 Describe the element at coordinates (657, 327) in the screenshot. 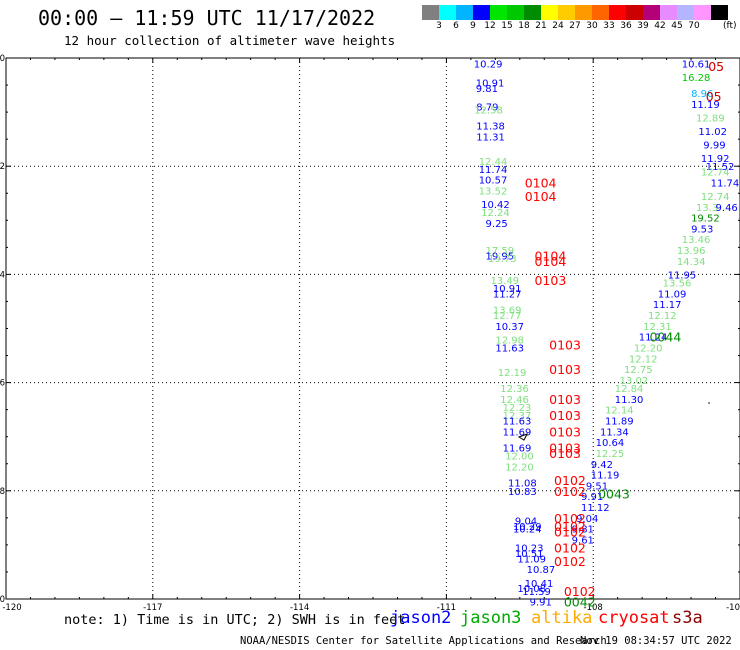

I see `wave-height-value: 12.31` at that location.